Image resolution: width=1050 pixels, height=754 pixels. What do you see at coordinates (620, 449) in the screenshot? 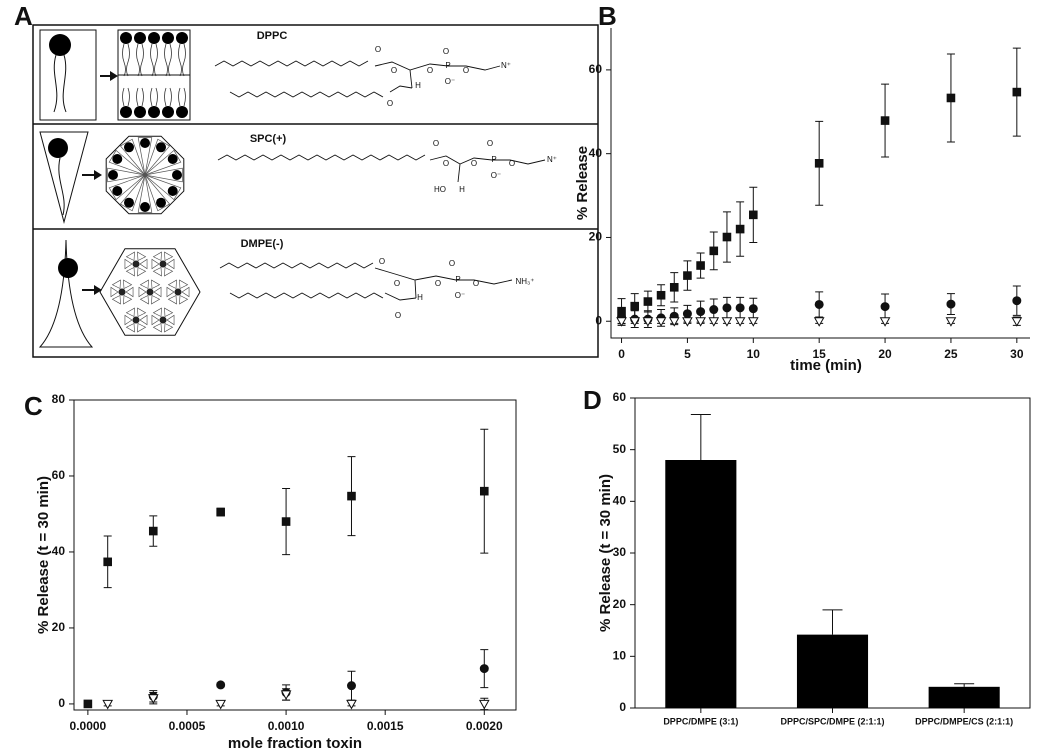
I see `y-tick-label: 50` at bounding box center [620, 449].